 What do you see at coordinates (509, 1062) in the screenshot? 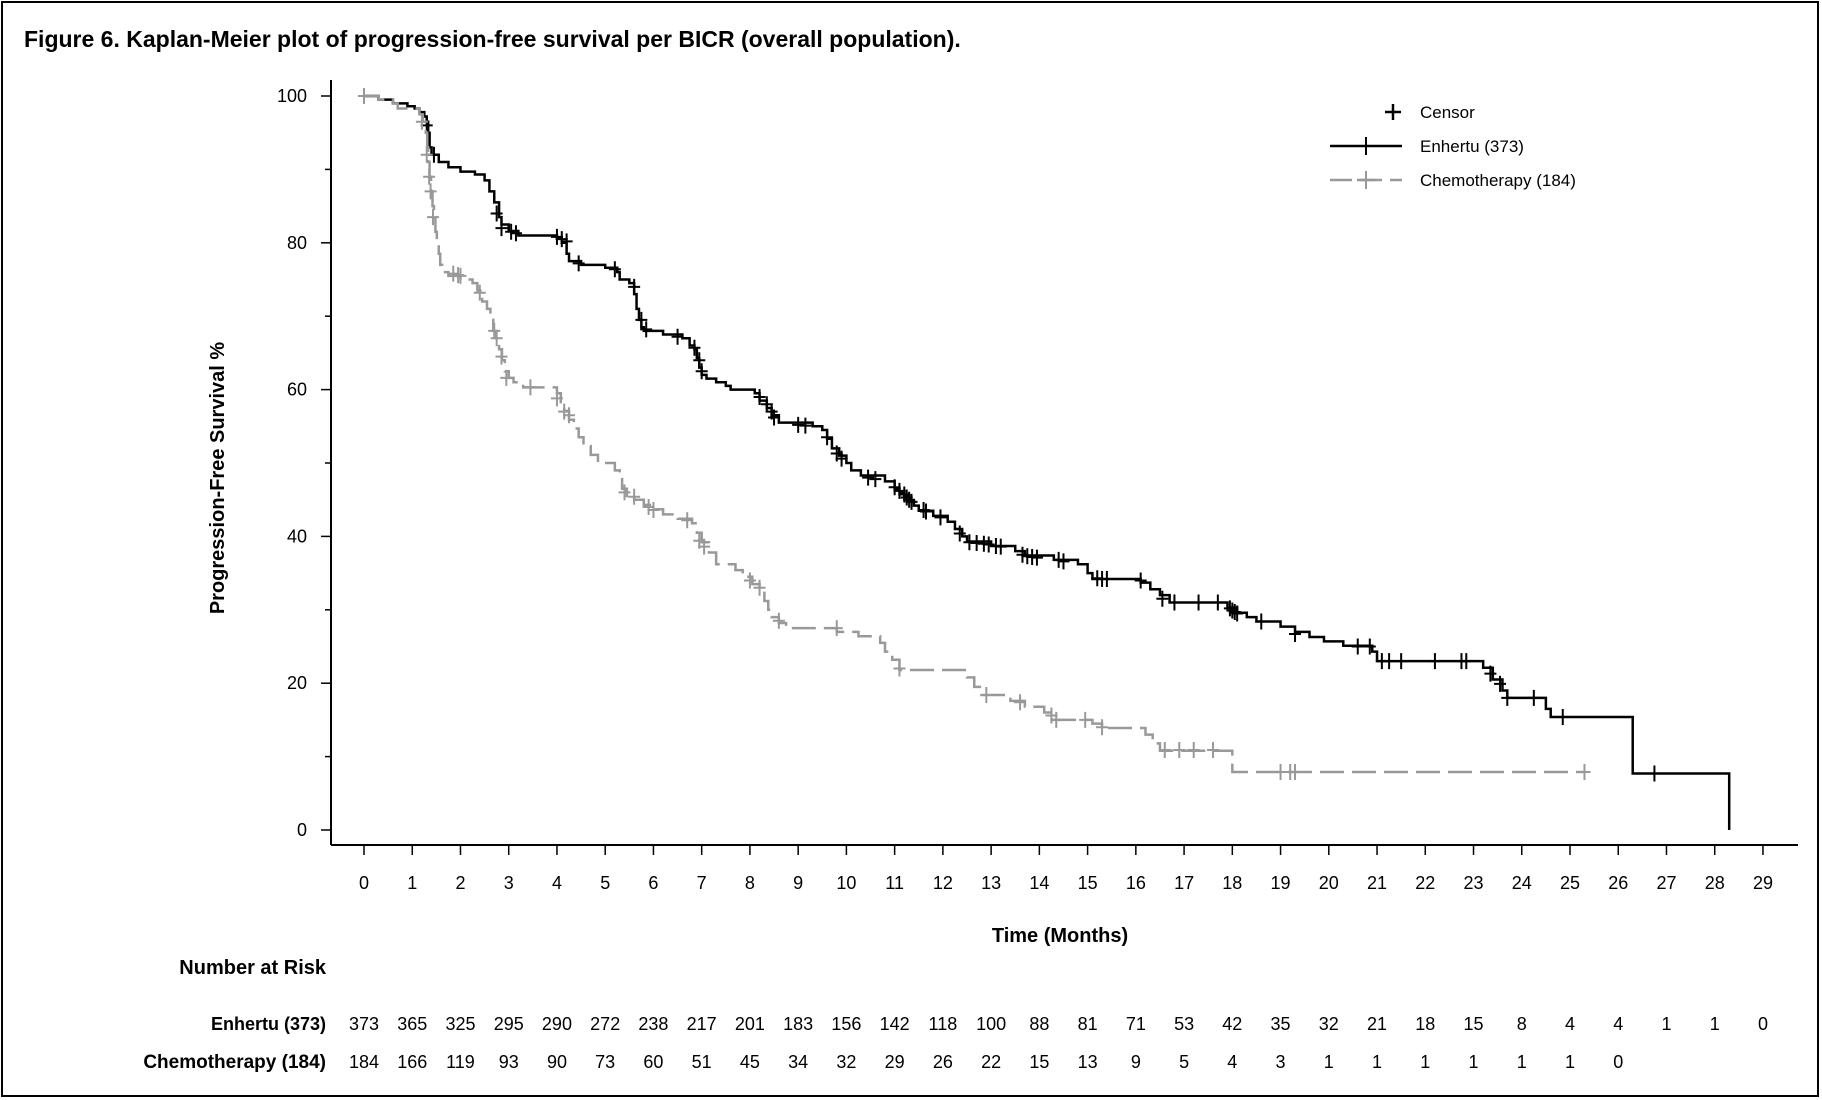
I see `risk-value: 93` at bounding box center [509, 1062].